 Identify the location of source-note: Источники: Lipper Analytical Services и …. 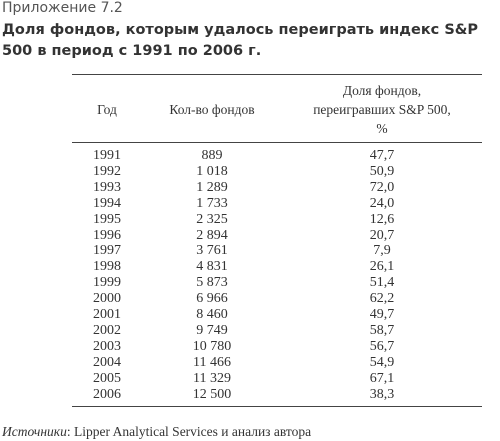
(156, 432).